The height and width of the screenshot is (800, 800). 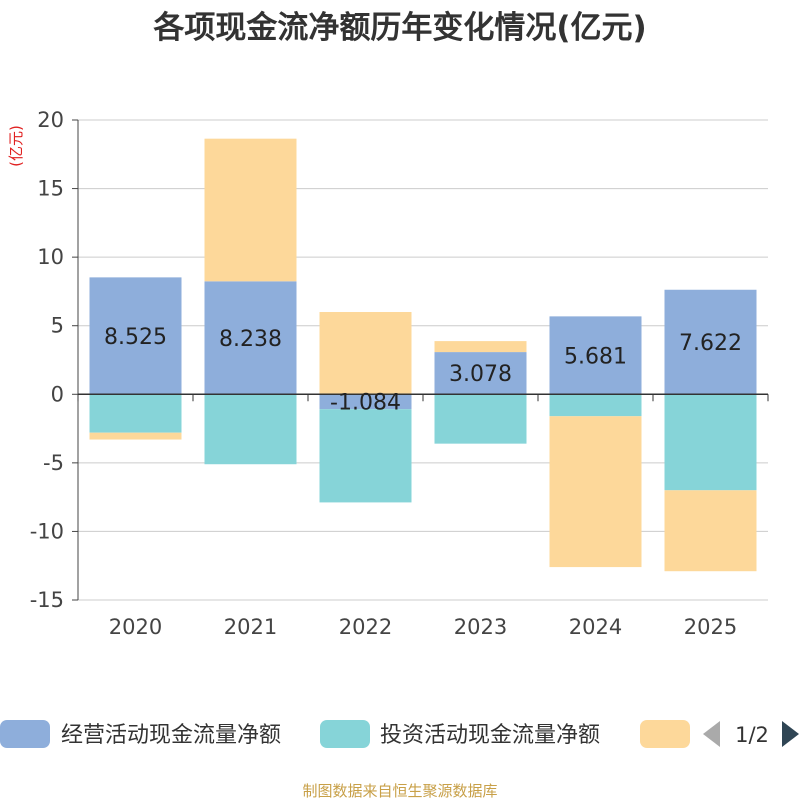 What do you see at coordinates (752, 735) in the screenshot?
I see `legend-page-indicator: 1/2` at bounding box center [752, 735].